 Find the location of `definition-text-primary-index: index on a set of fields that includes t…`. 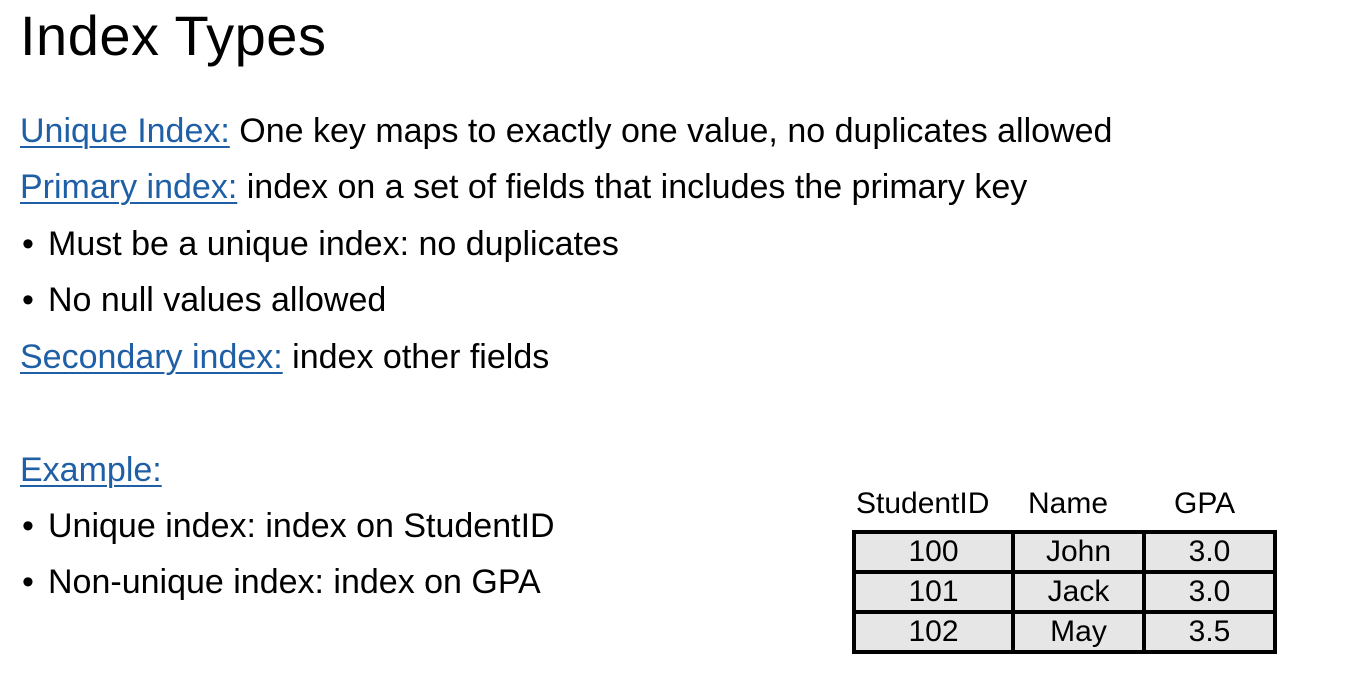

definition-text-primary-index: index on a set of fields that includes t… is located at coordinates (632, 187).